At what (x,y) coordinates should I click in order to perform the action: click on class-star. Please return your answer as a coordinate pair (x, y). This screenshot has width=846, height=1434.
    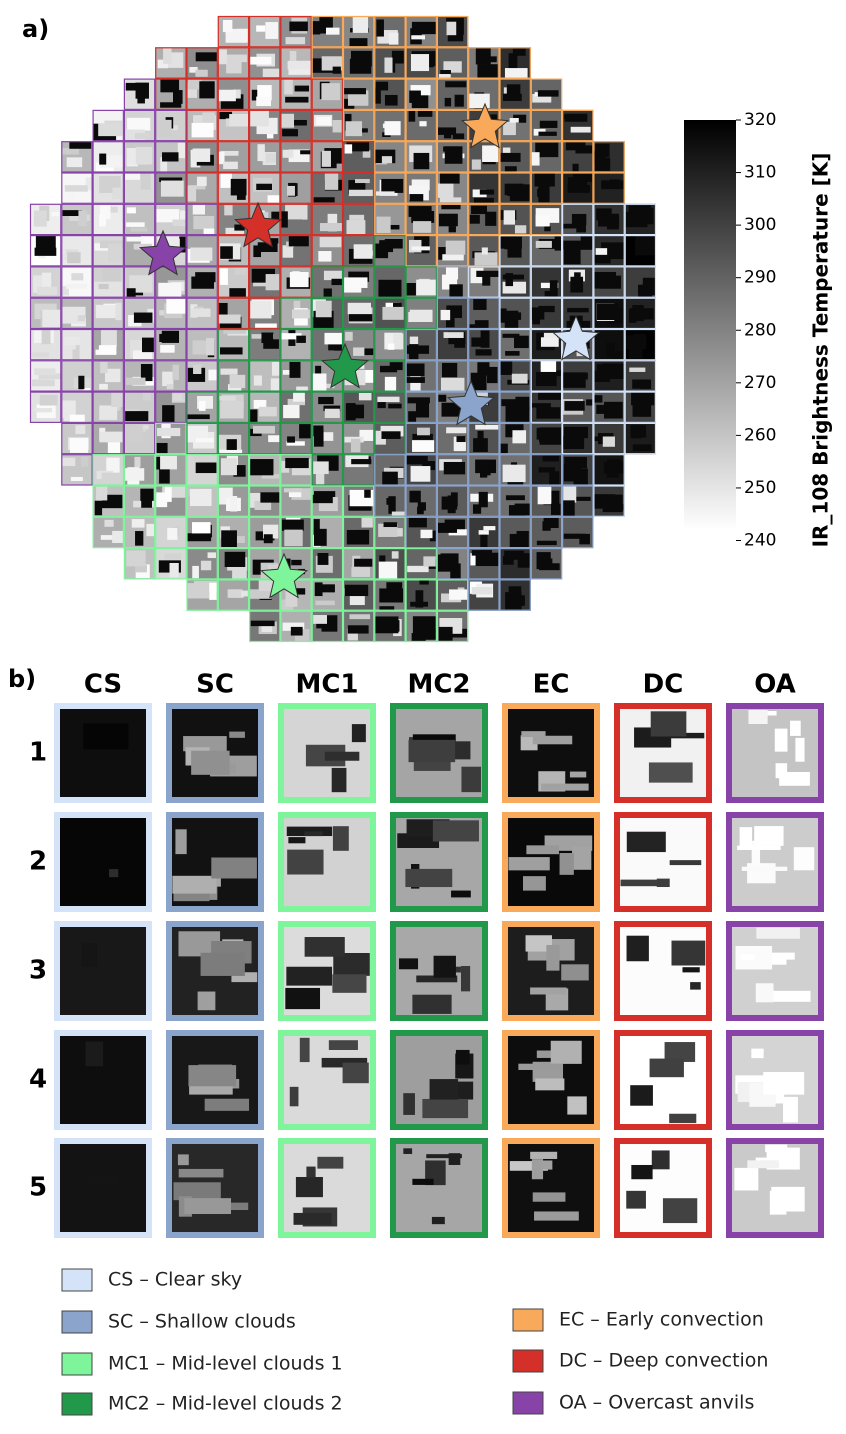
    Looking at the image, I should click on (485, 125).